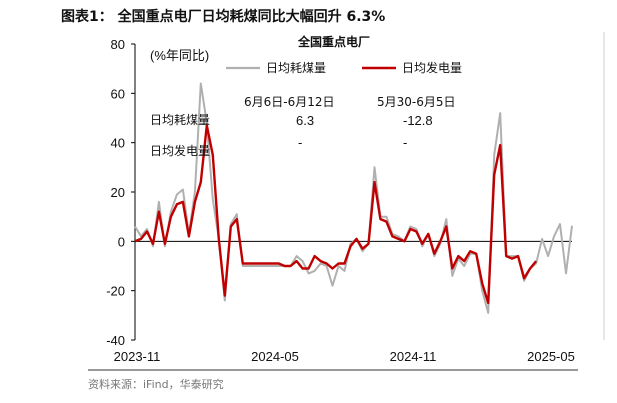 This screenshot has height=403, width=617. I want to click on annotation-value-power-week1: -, so click(300, 142).